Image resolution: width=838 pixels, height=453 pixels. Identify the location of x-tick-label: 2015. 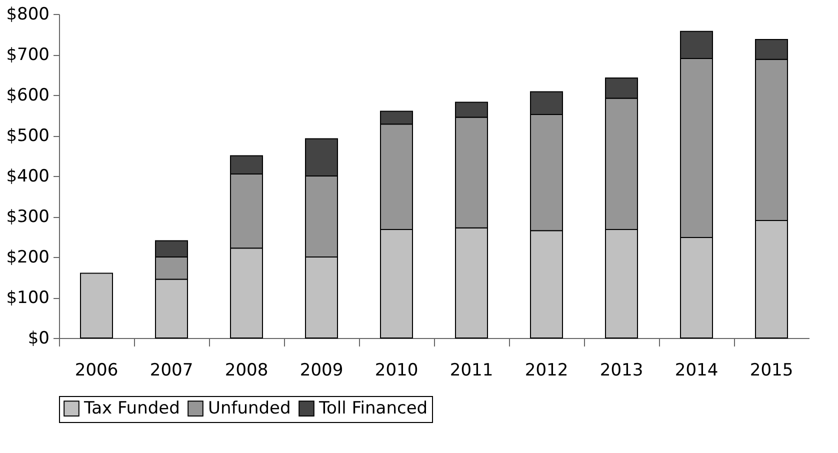
(772, 370).